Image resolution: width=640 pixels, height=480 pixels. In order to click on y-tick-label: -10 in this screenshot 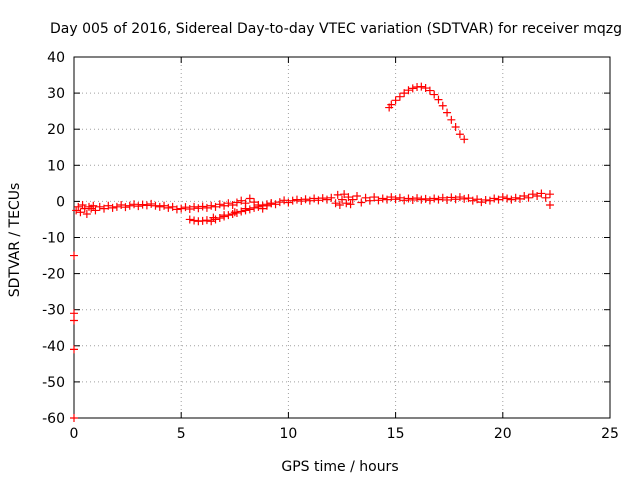, I will do `click(53, 239)`.